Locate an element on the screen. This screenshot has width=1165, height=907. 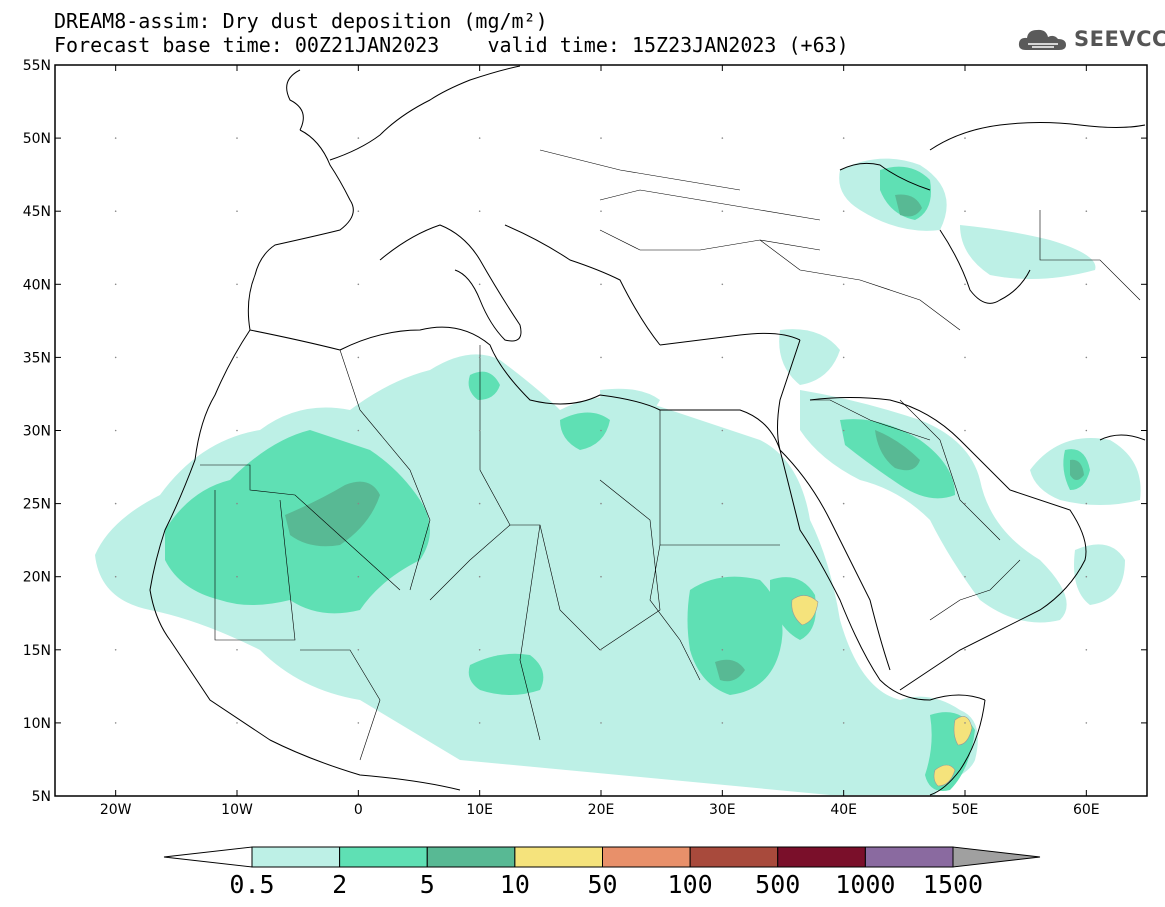
lat-label: 55N is located at coordinates (37, 66).